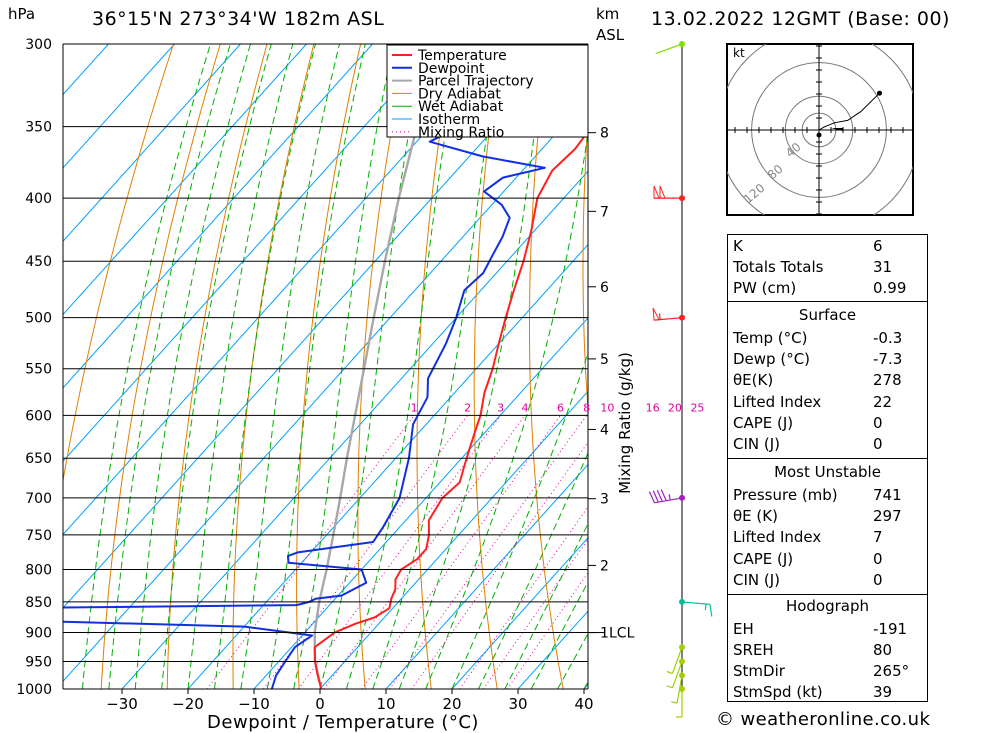 The image size is (1000, 733). I want to click on surface-row: Lifted Index 22, so click(827, 402).